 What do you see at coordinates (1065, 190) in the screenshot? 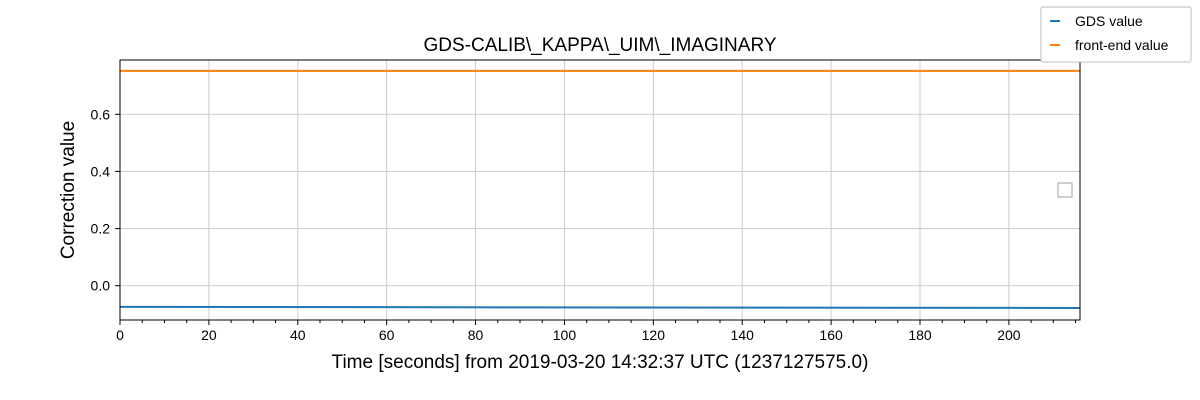
I see `empty-legend-box` at bounding box center [1065, 190].